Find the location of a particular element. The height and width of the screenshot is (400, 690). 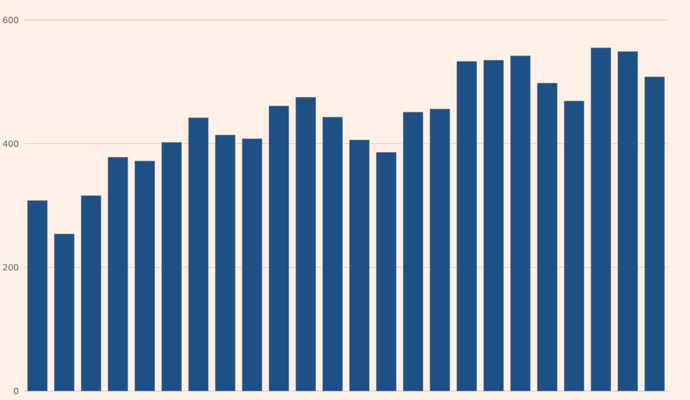

y-tick-label: 400 is located at coordinates (10, 143).